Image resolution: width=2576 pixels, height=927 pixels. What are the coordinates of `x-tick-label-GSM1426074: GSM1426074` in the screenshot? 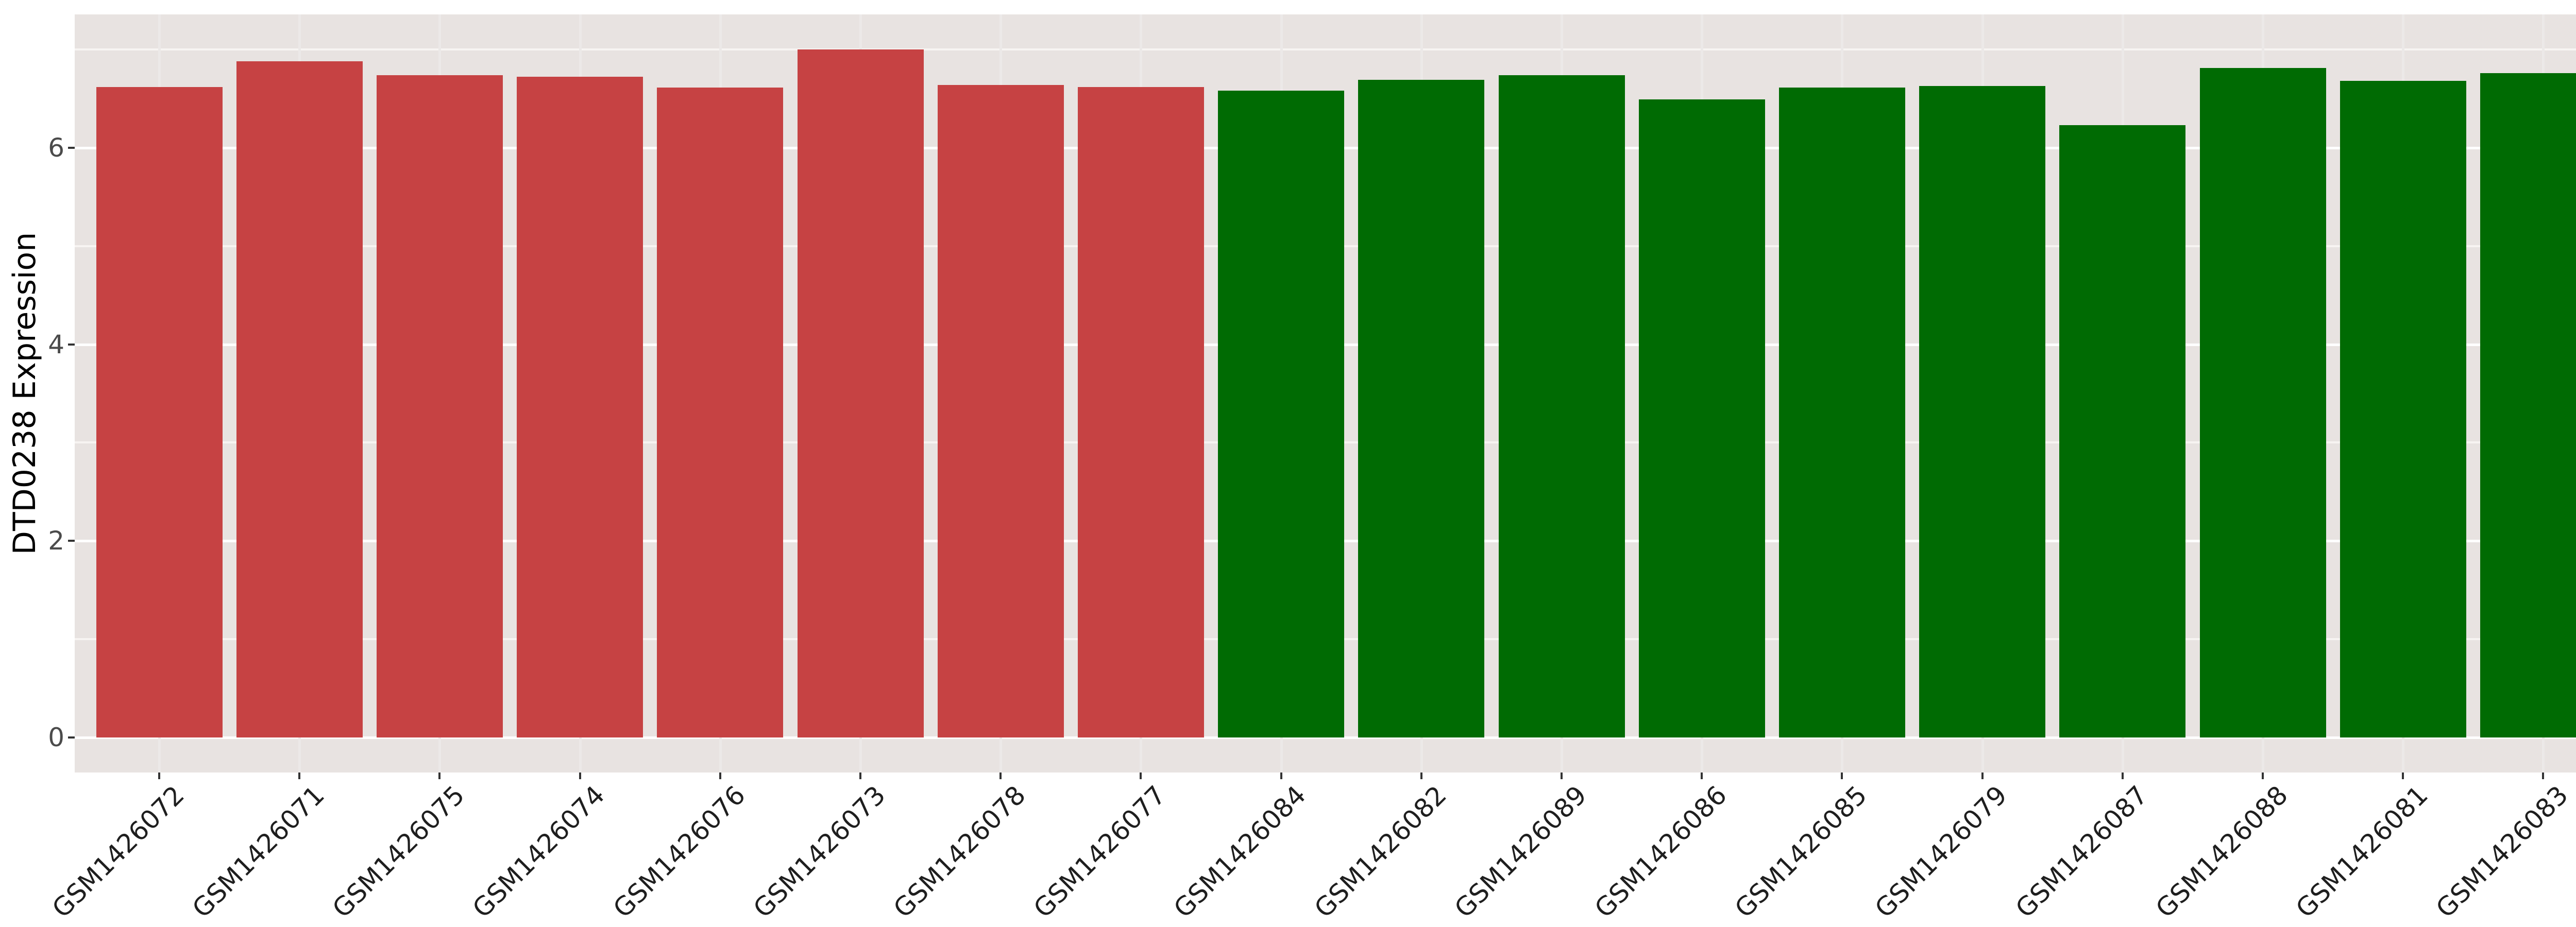 It's located at (539, 852).